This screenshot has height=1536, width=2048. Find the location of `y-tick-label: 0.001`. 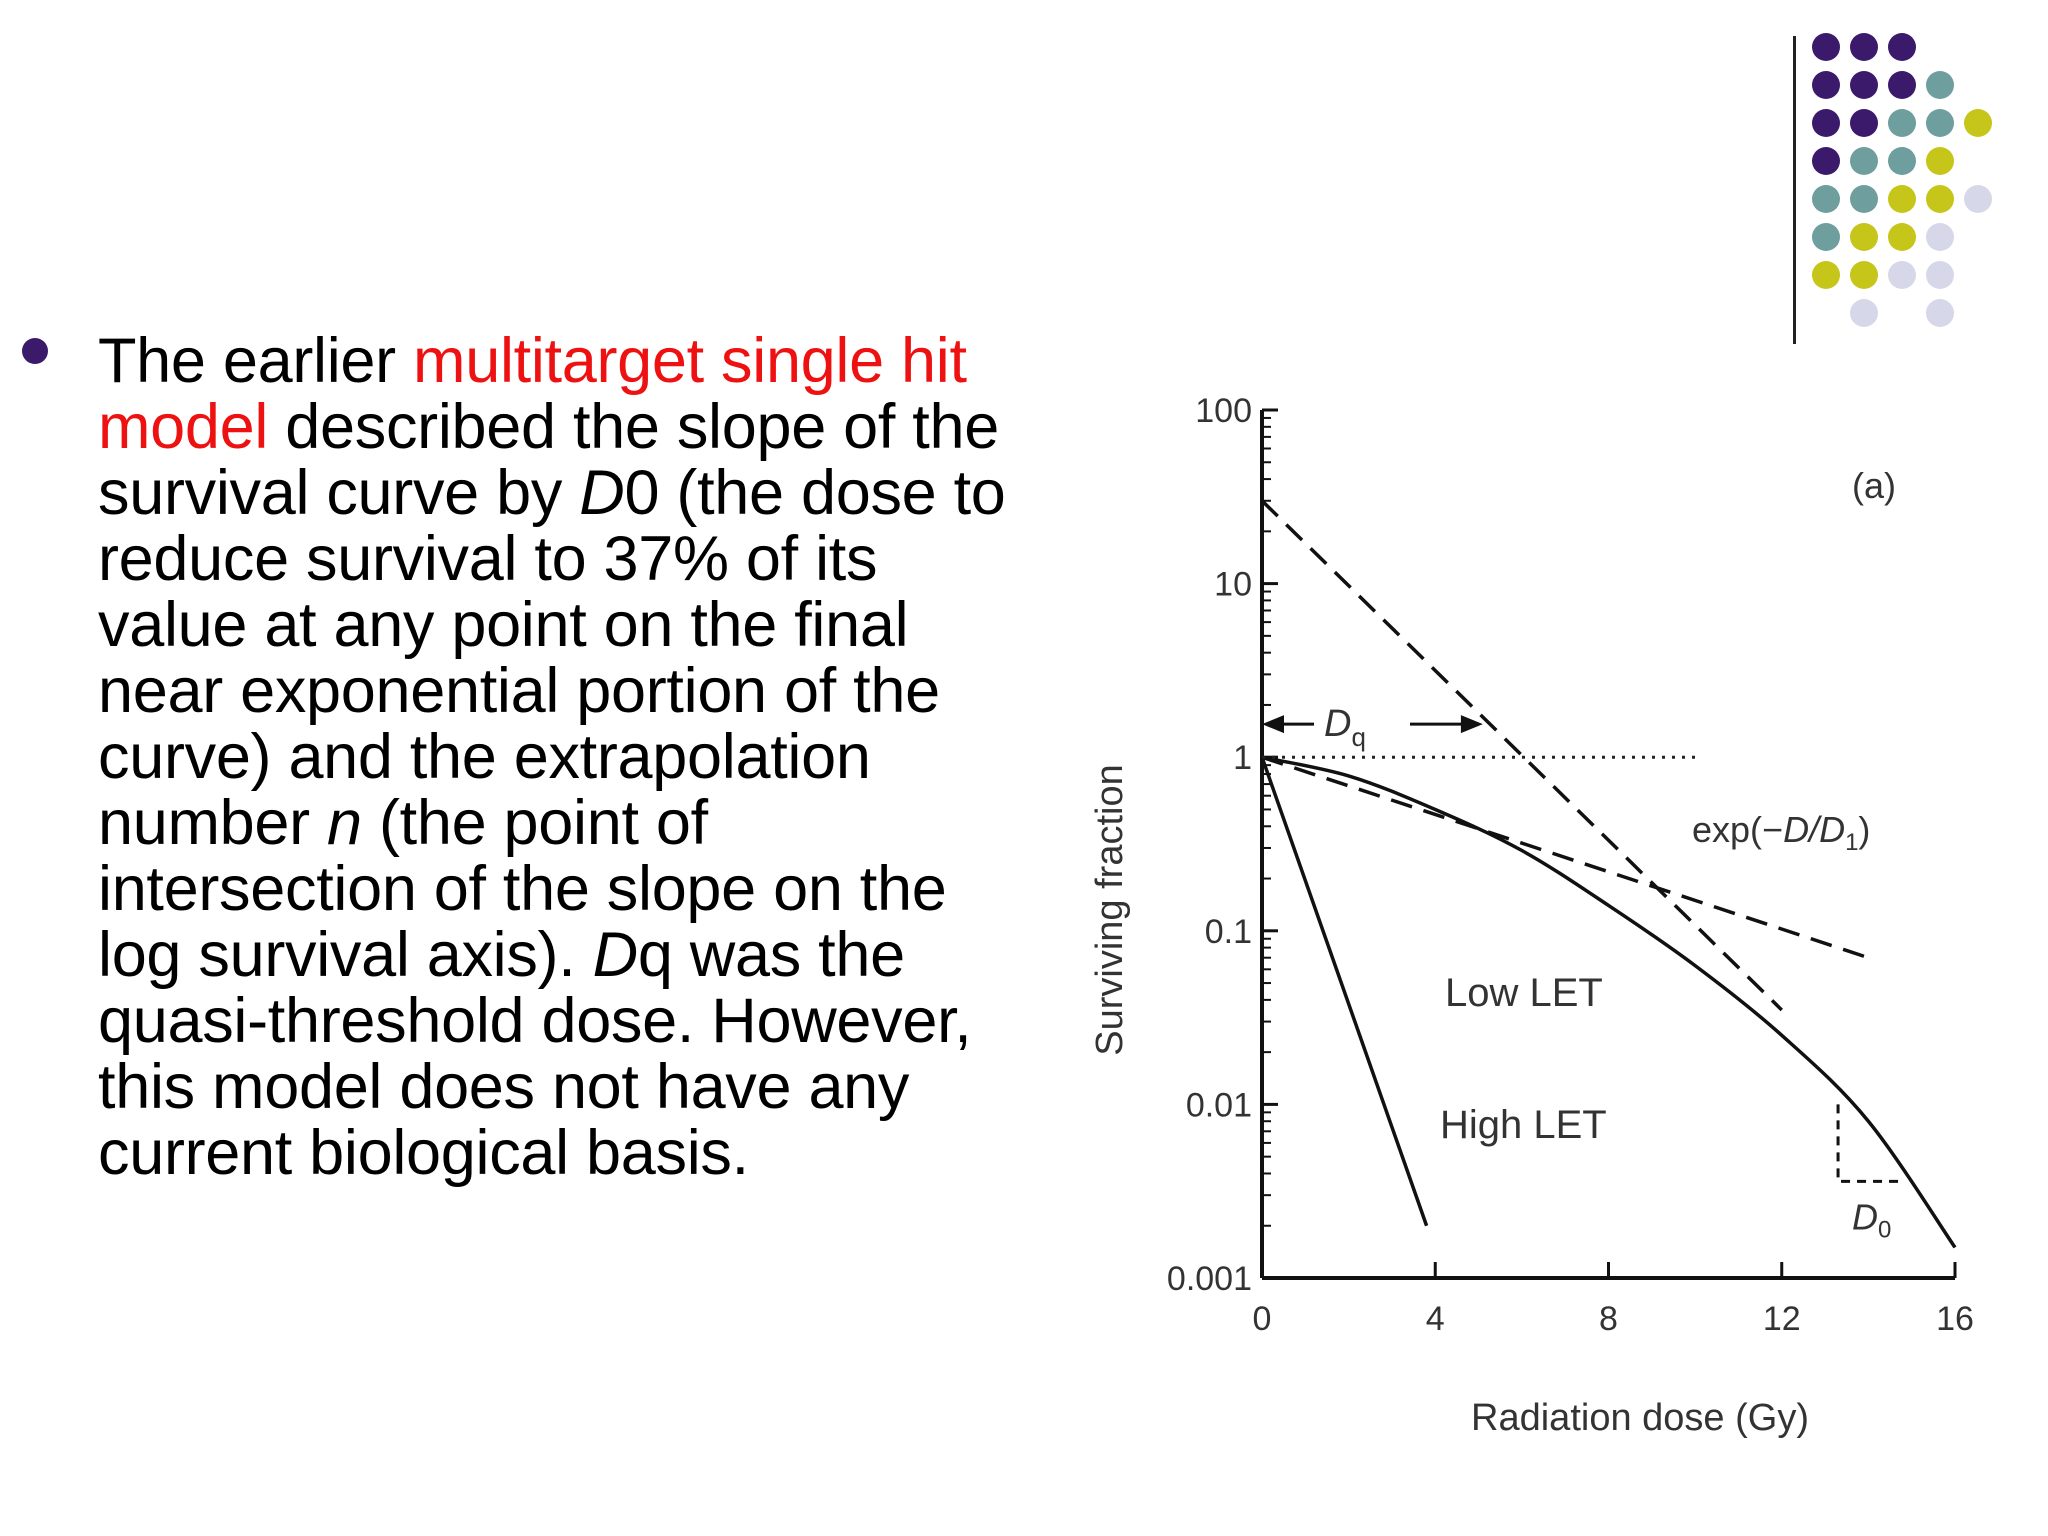

y-tick-label: 0.001 is located at coordinates (1209, 1279).